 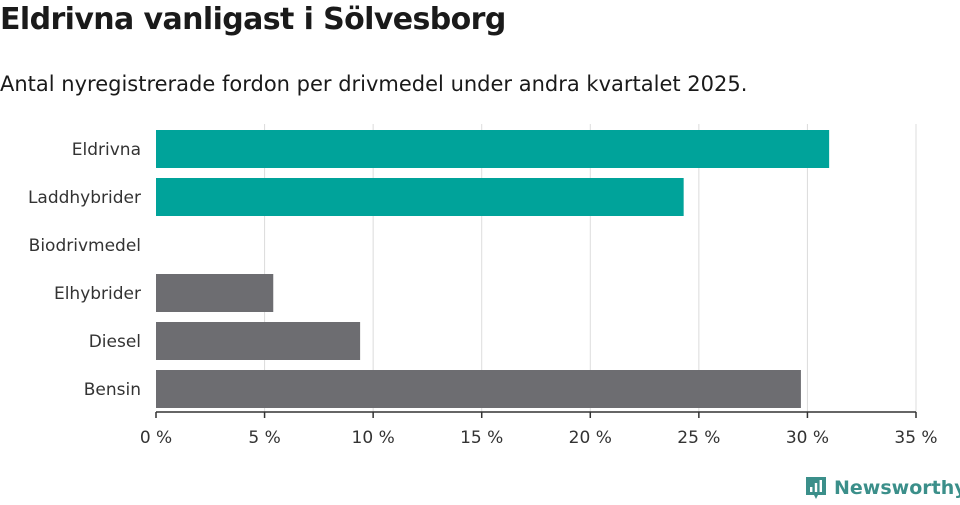 What do you see at coordinates (84, 198) in the screenshot?
I see `category-label: Laddhybrider` at bounding box center [84, 198].